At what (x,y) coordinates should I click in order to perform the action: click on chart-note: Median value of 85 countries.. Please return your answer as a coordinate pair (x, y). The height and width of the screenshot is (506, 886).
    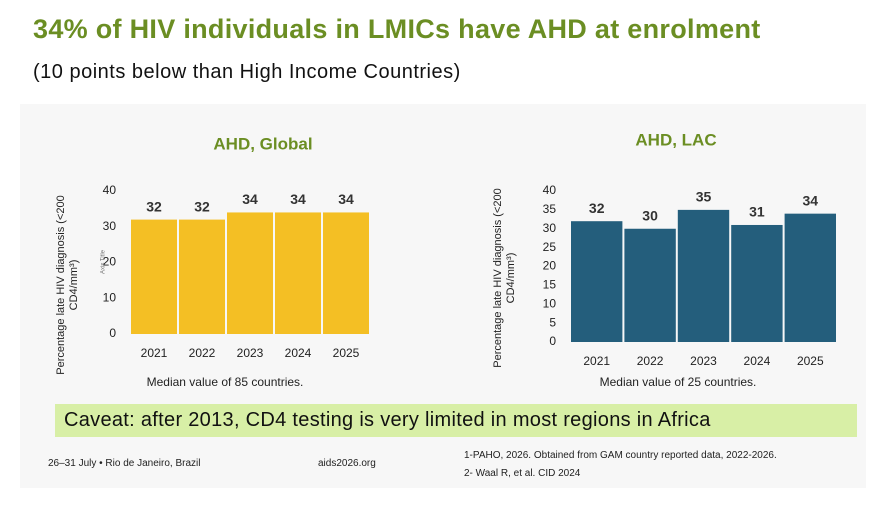
    Looking at the image, I should click on (225, 382).